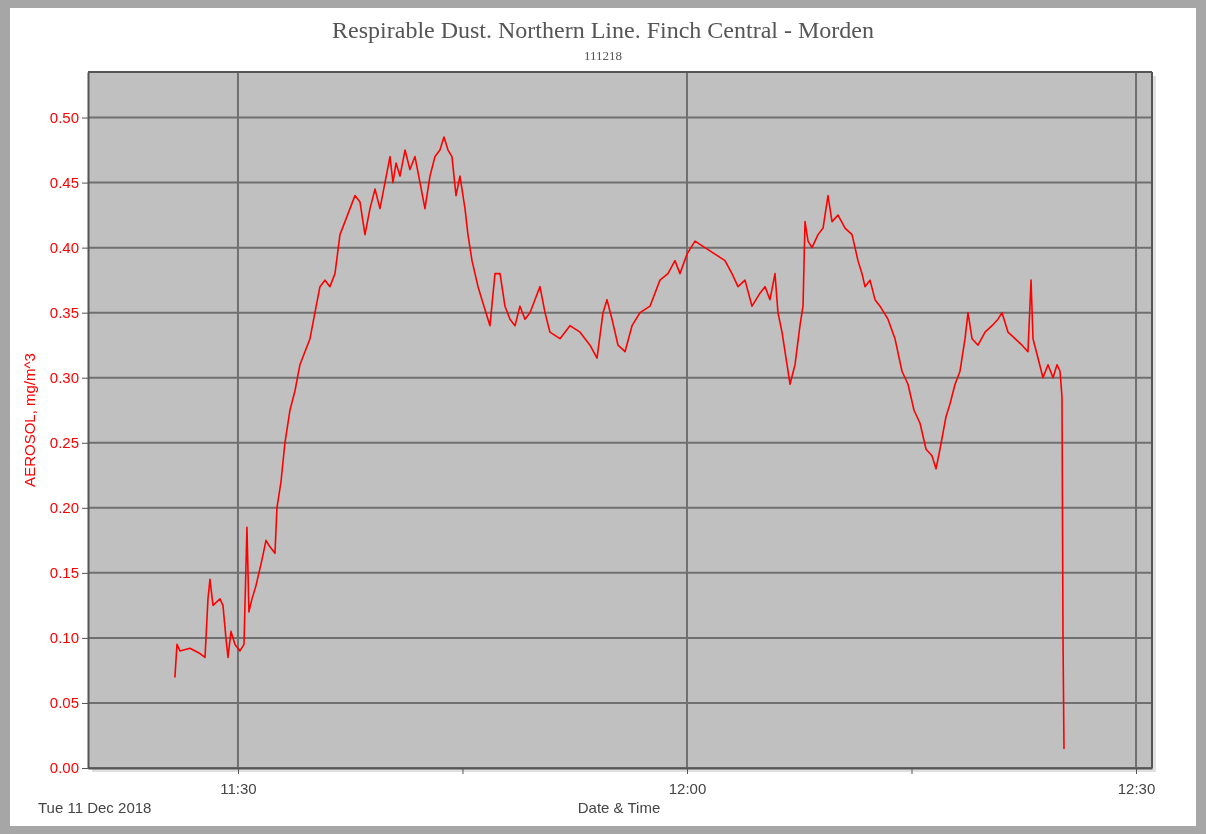 This screenshot has height=834, width=1206. Describe the element at coordinates (64, 573) in the screenshot. I see `y-tick-label: 0.15` at that location.